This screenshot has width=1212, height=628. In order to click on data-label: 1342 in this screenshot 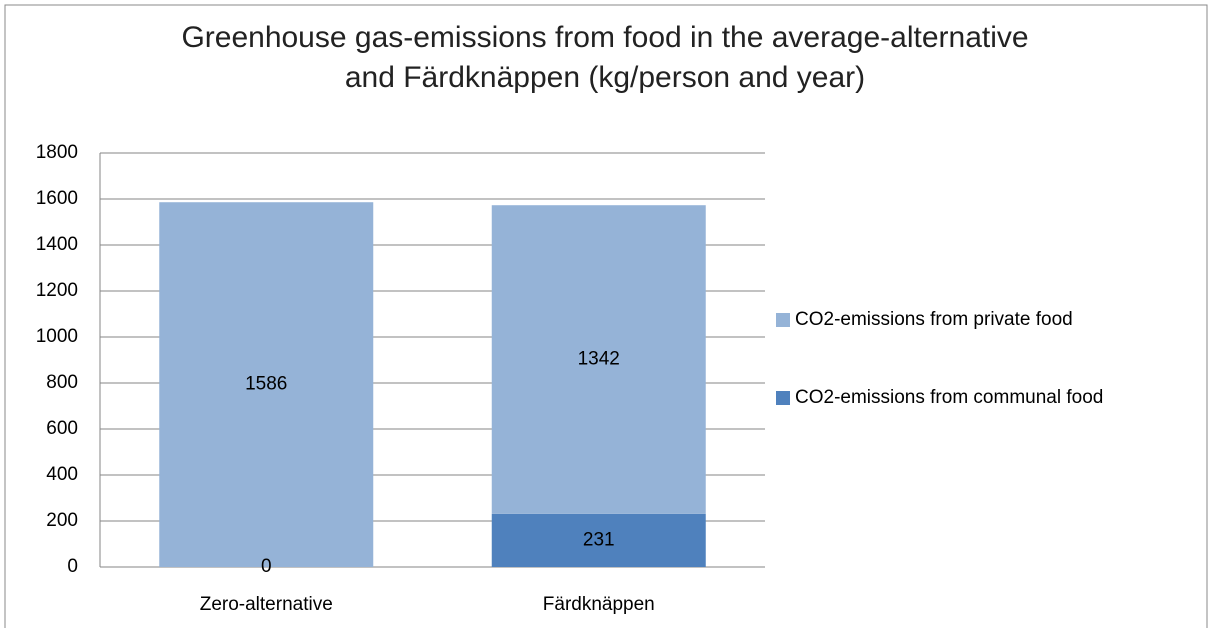, I will do `click(599, 359)`.